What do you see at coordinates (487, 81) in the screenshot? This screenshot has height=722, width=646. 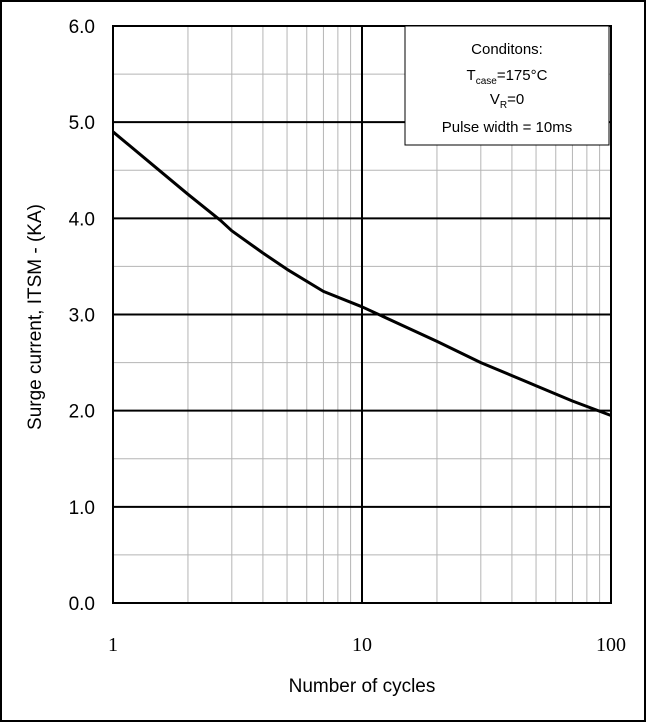 I see `temperature-subscript: case` at bounding box center [487, 81].